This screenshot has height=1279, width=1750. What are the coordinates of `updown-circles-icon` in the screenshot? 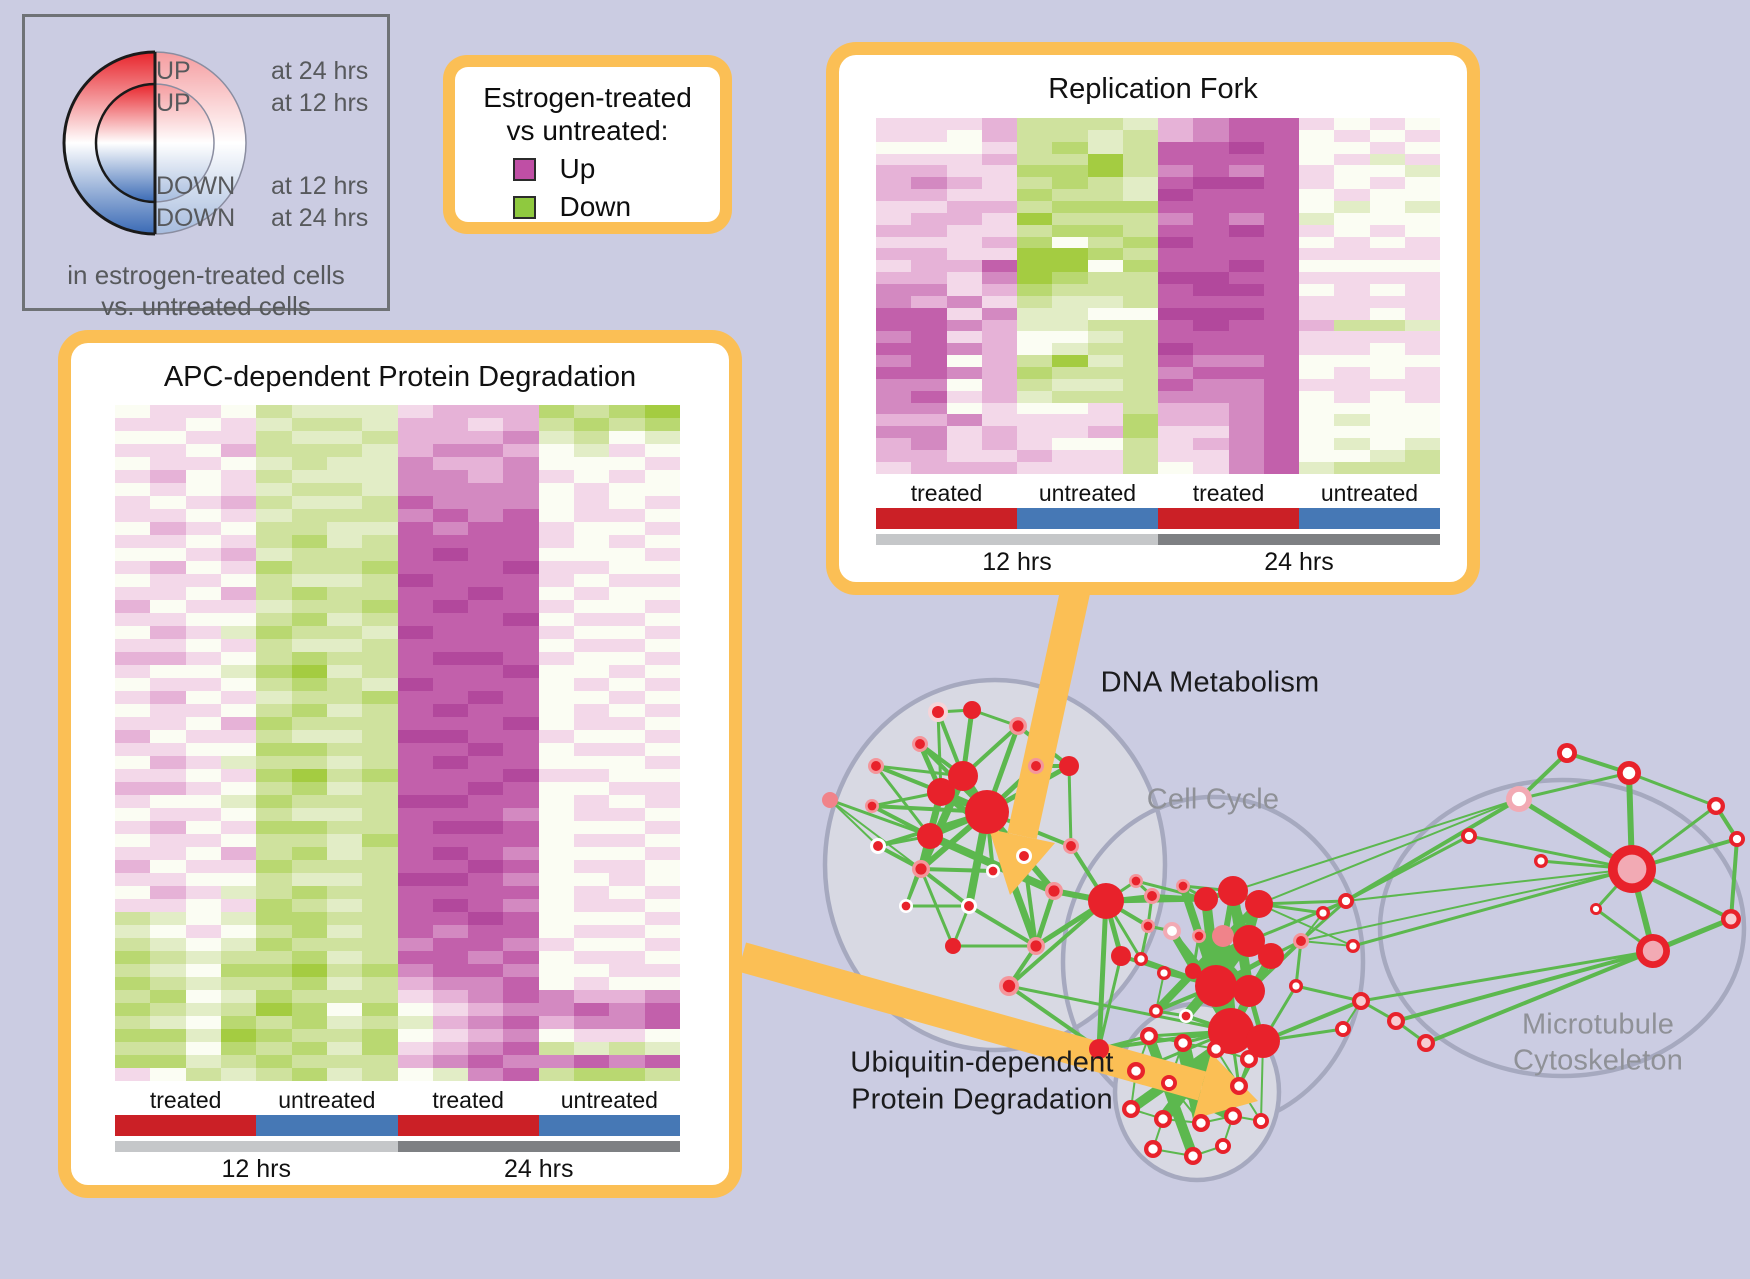 It's located at (154, 143).